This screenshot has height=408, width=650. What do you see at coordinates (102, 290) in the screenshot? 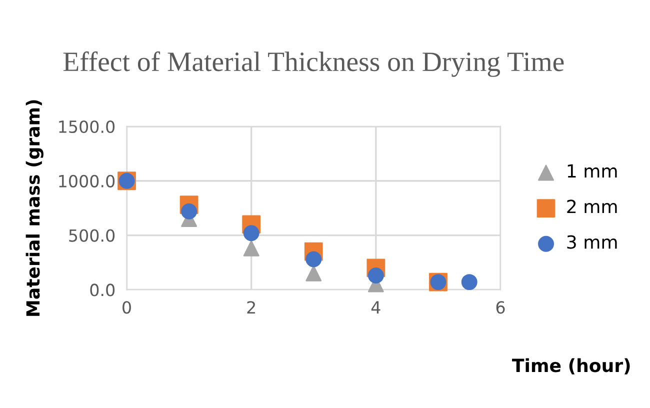
I see `y-tick-label: 0.0` at bounding box center [102, 290].